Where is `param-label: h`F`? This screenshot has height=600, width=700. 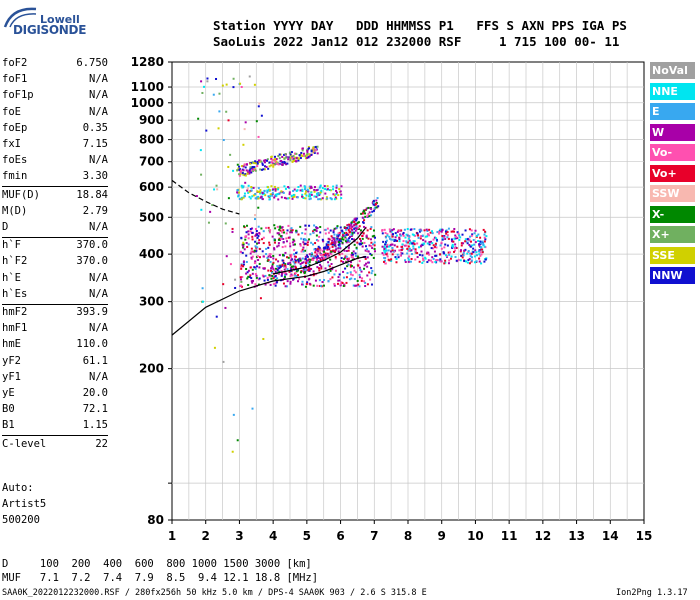
param-label: h`F is located at coordinates (11, 245).